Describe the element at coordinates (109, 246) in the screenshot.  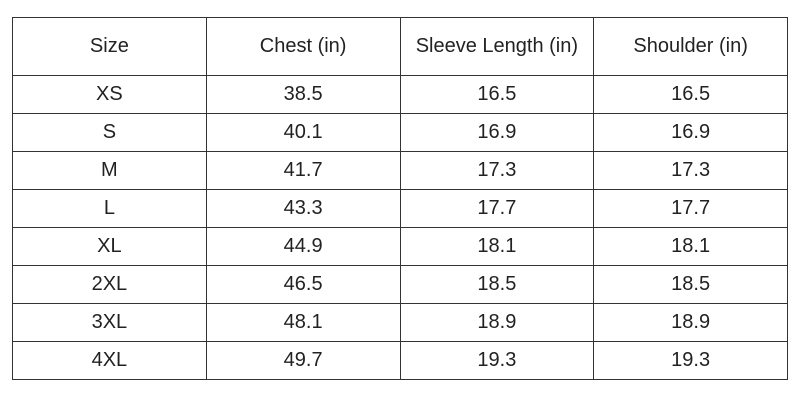
I see `table-cell: XL` at that location.